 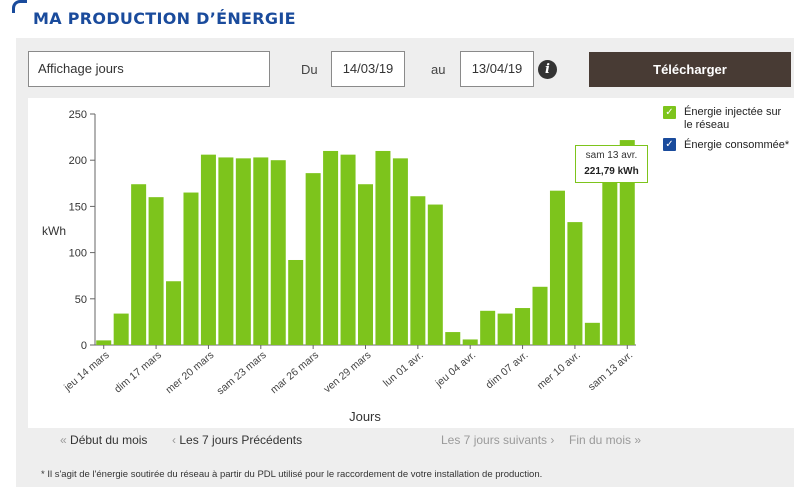 What do you see at coordinates (627, 184) in the screenshot?
I see `tooltip-arrow` at bounding box center [627, 184].